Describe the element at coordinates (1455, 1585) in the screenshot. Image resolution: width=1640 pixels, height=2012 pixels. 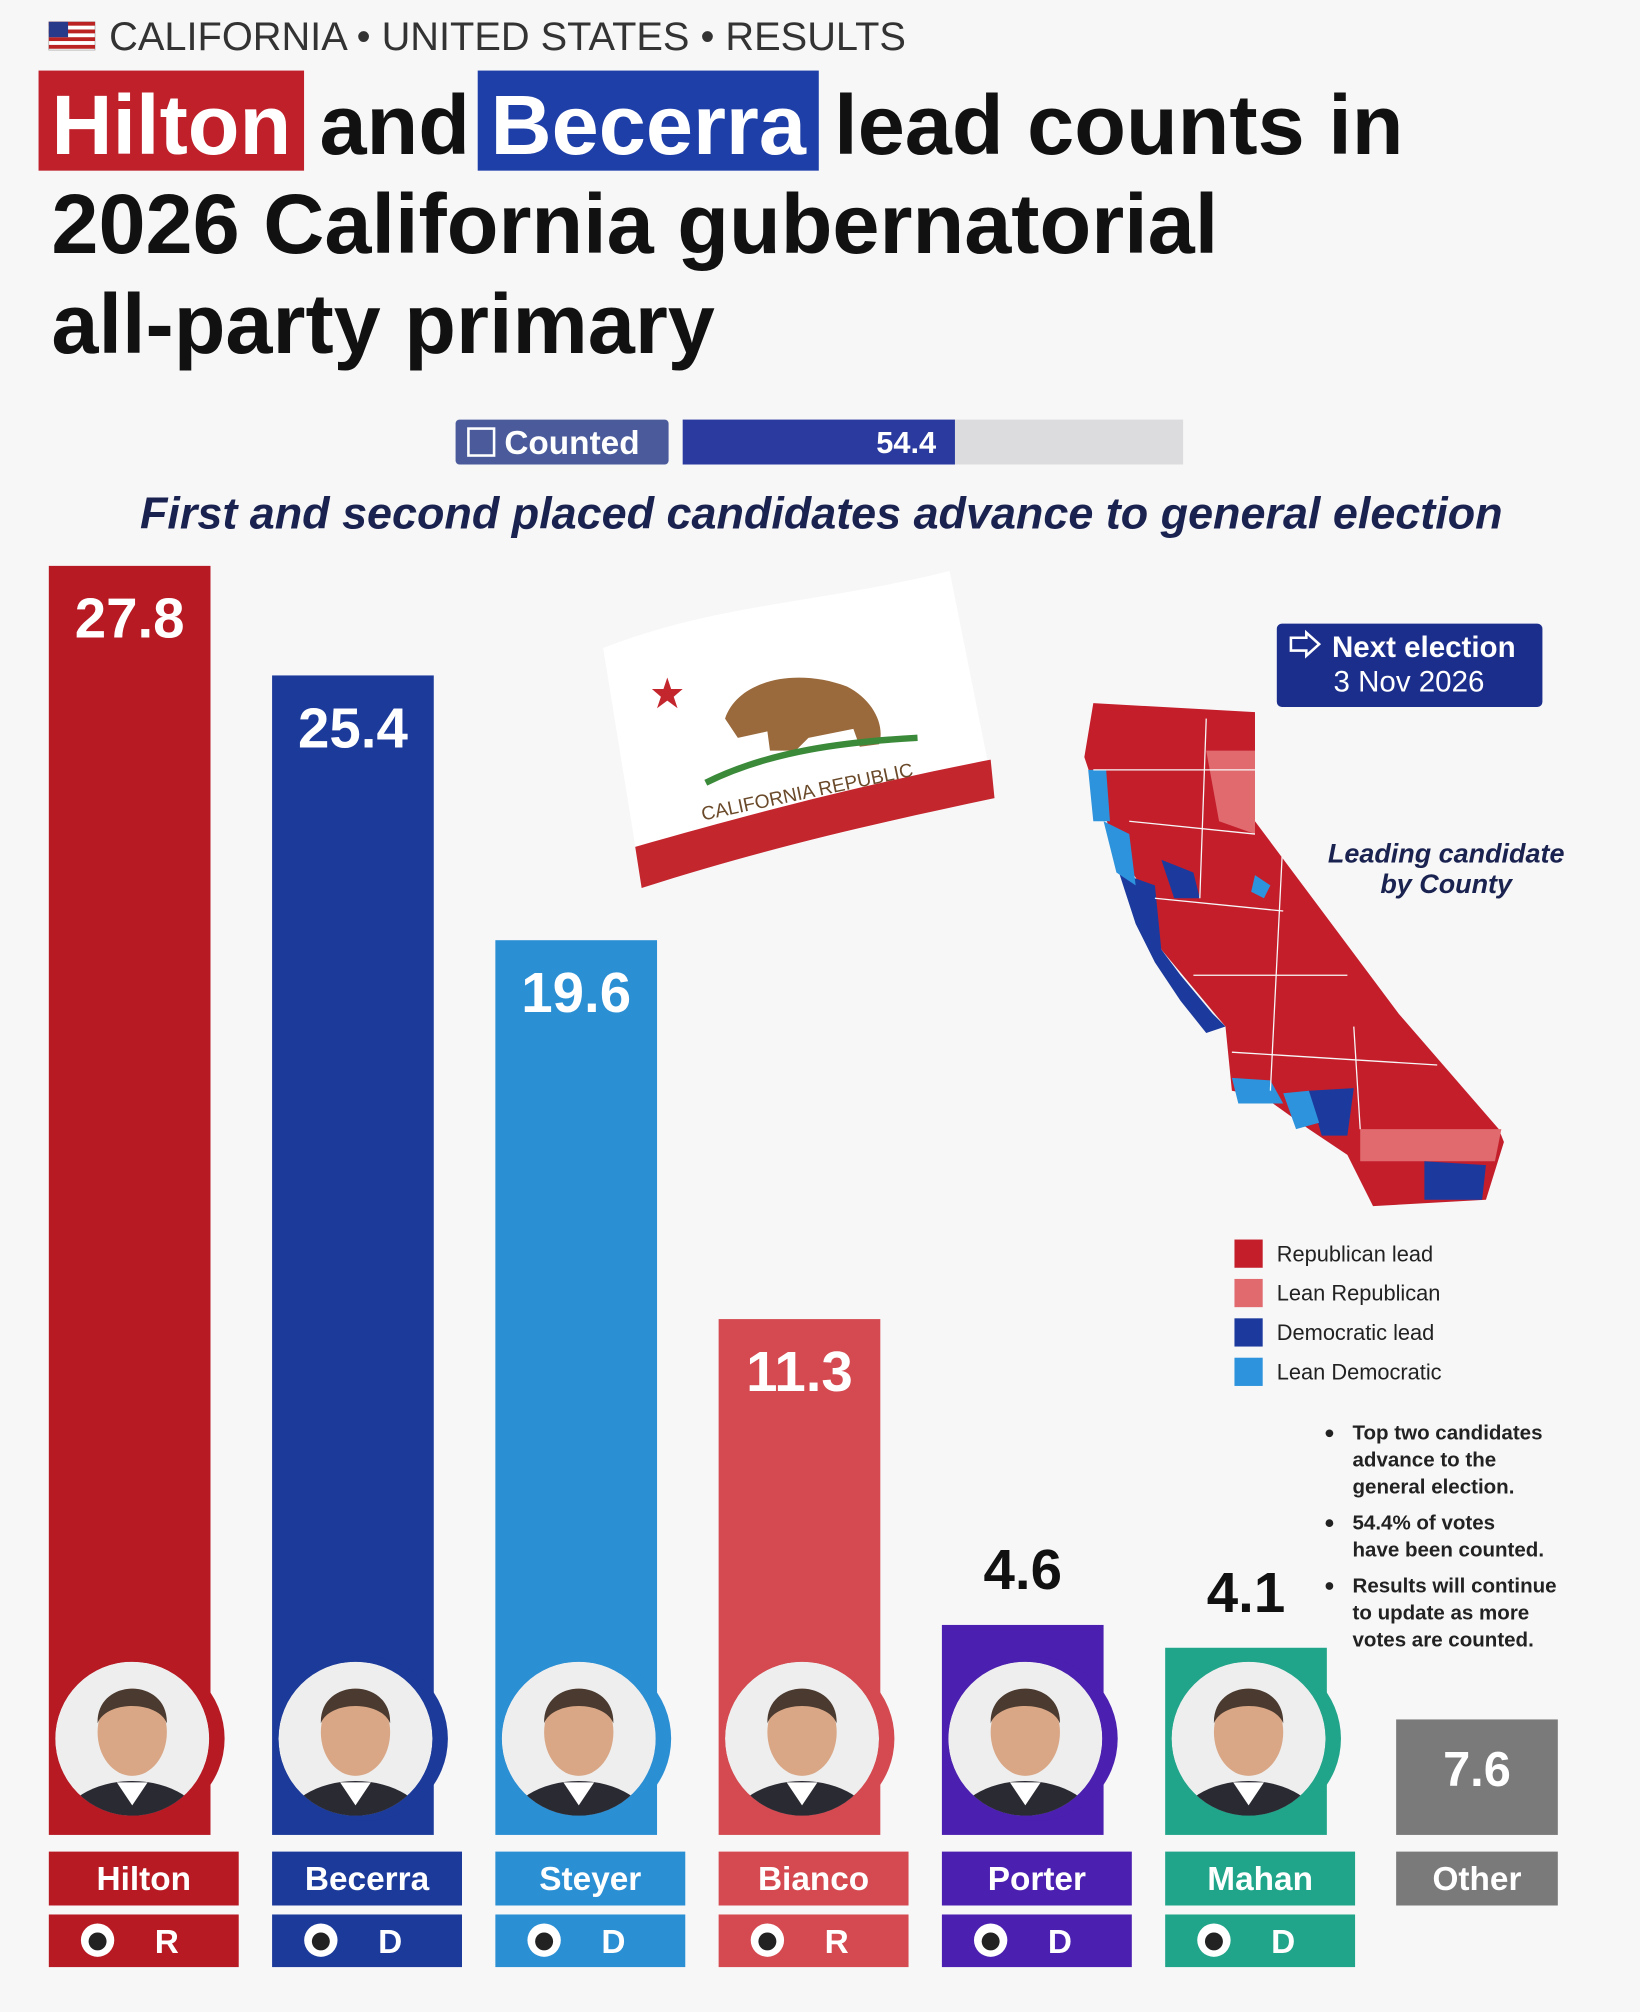
I see `note-line: Results will continue` at that location.